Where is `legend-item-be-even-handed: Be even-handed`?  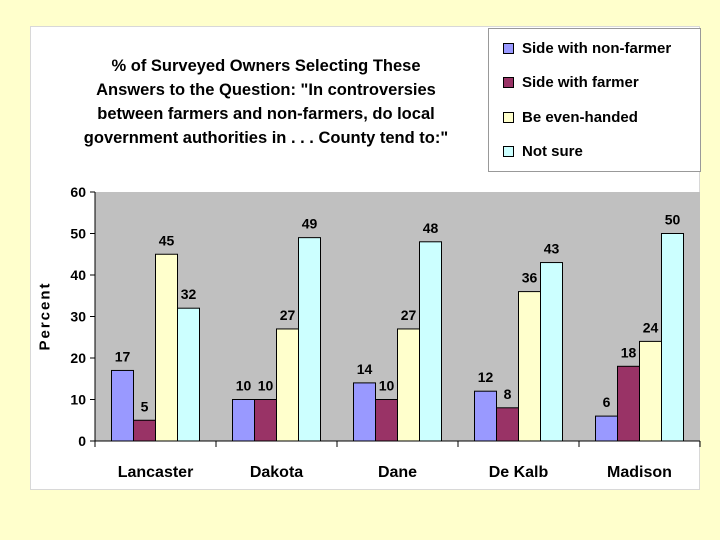 legend-item-be-even-handed: Be even-handed is located at coordinates (570, 117).